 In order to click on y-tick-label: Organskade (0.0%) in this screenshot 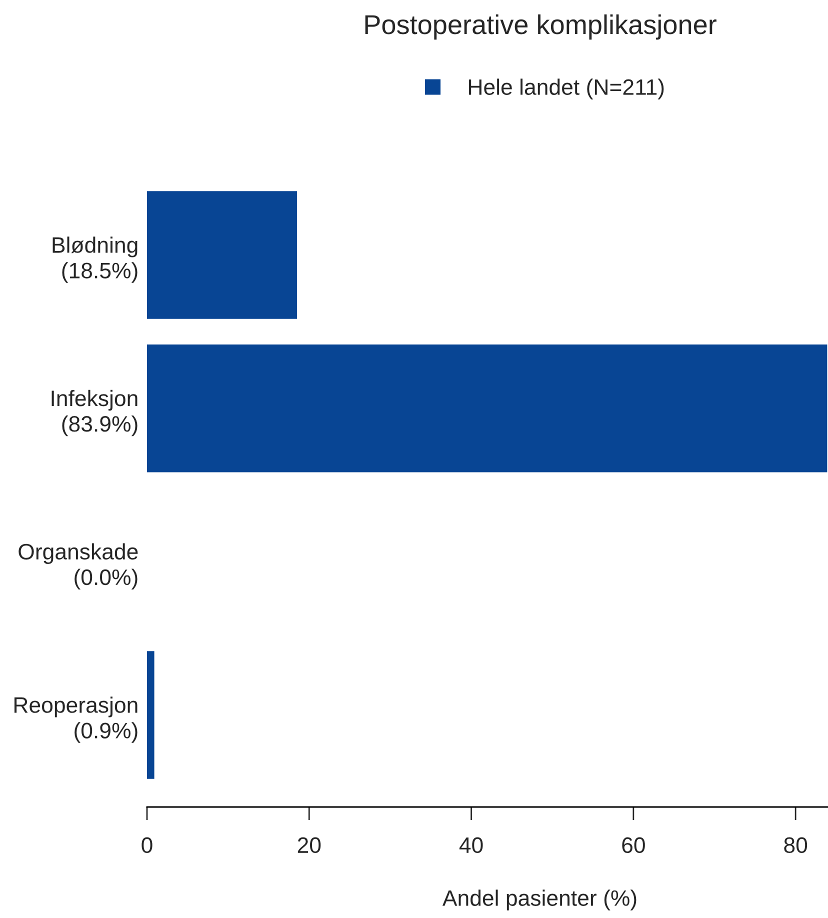, I will do `click(78, 566)`.